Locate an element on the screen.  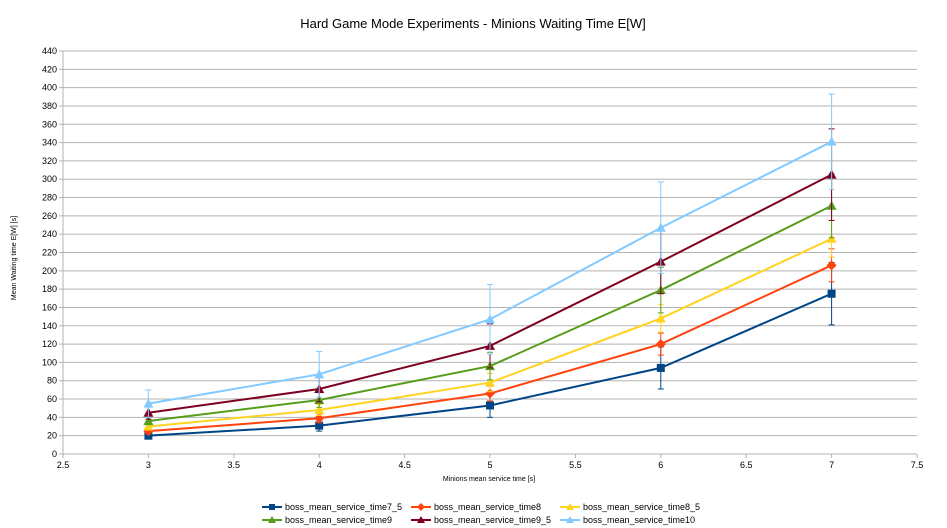
x-tick-label: 4 is located at coordinates (319, 465).